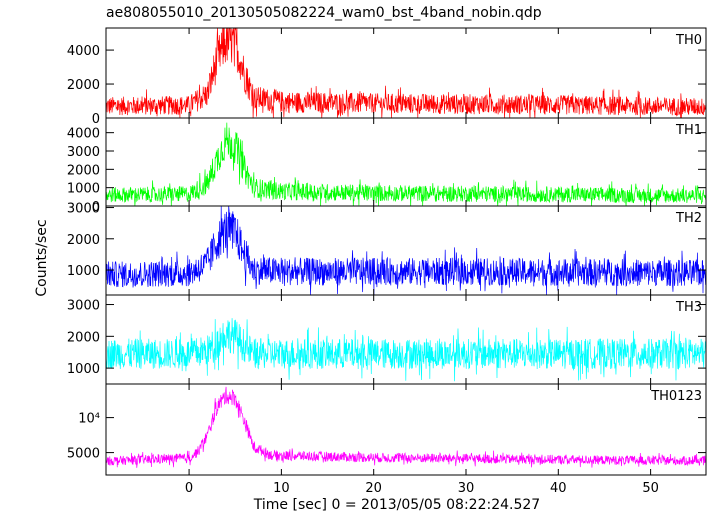 Image resolution: width=717 pixels, height=516 pixels. What do you see at coordinates (650, 488) in the screenshot?
I see `x-tick-label: 50` at bounding box center [650, 488].